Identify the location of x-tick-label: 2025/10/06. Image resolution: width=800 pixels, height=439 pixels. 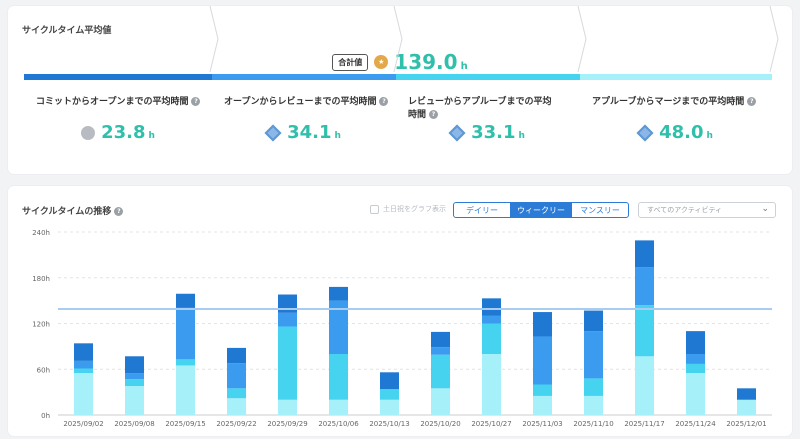
(338, 424).